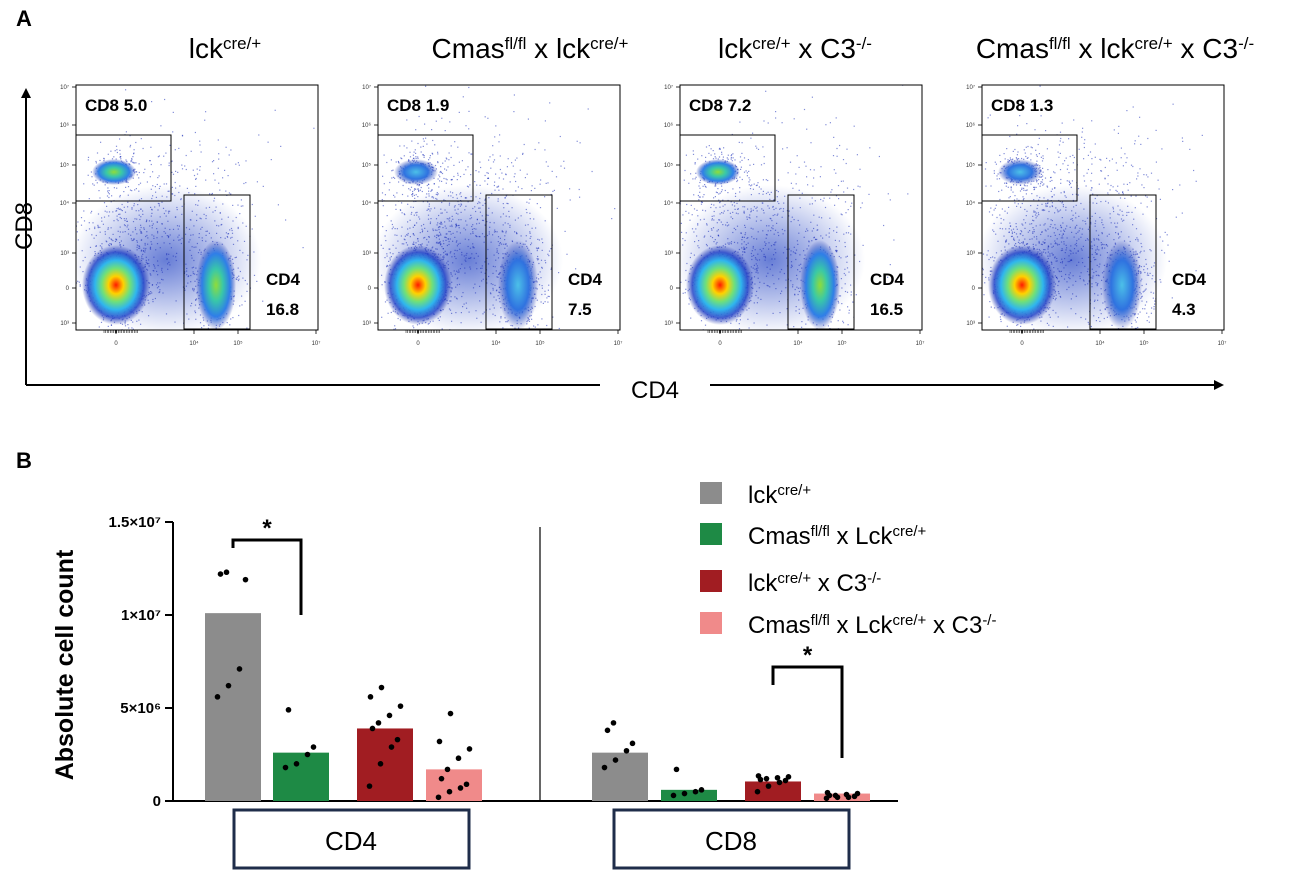  Describe the element at coordinates (1205, 48) in the screenshot. I see `flow-plot-title-tail: x C3` at that location.